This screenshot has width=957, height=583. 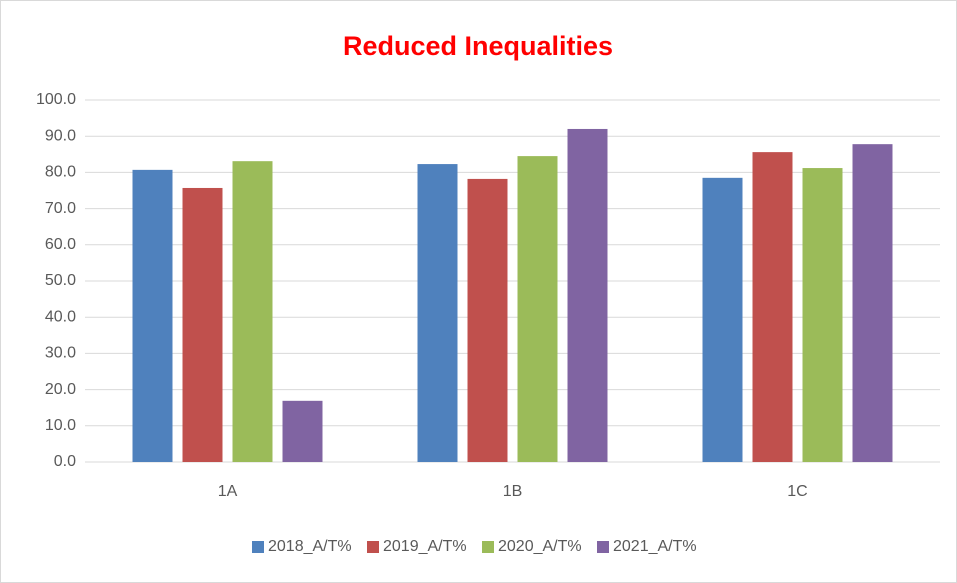 What do you see at coordinates (228, 491) in the screenshot?
I see `x-tick-label: 1A` at bounding box center [228, 491].